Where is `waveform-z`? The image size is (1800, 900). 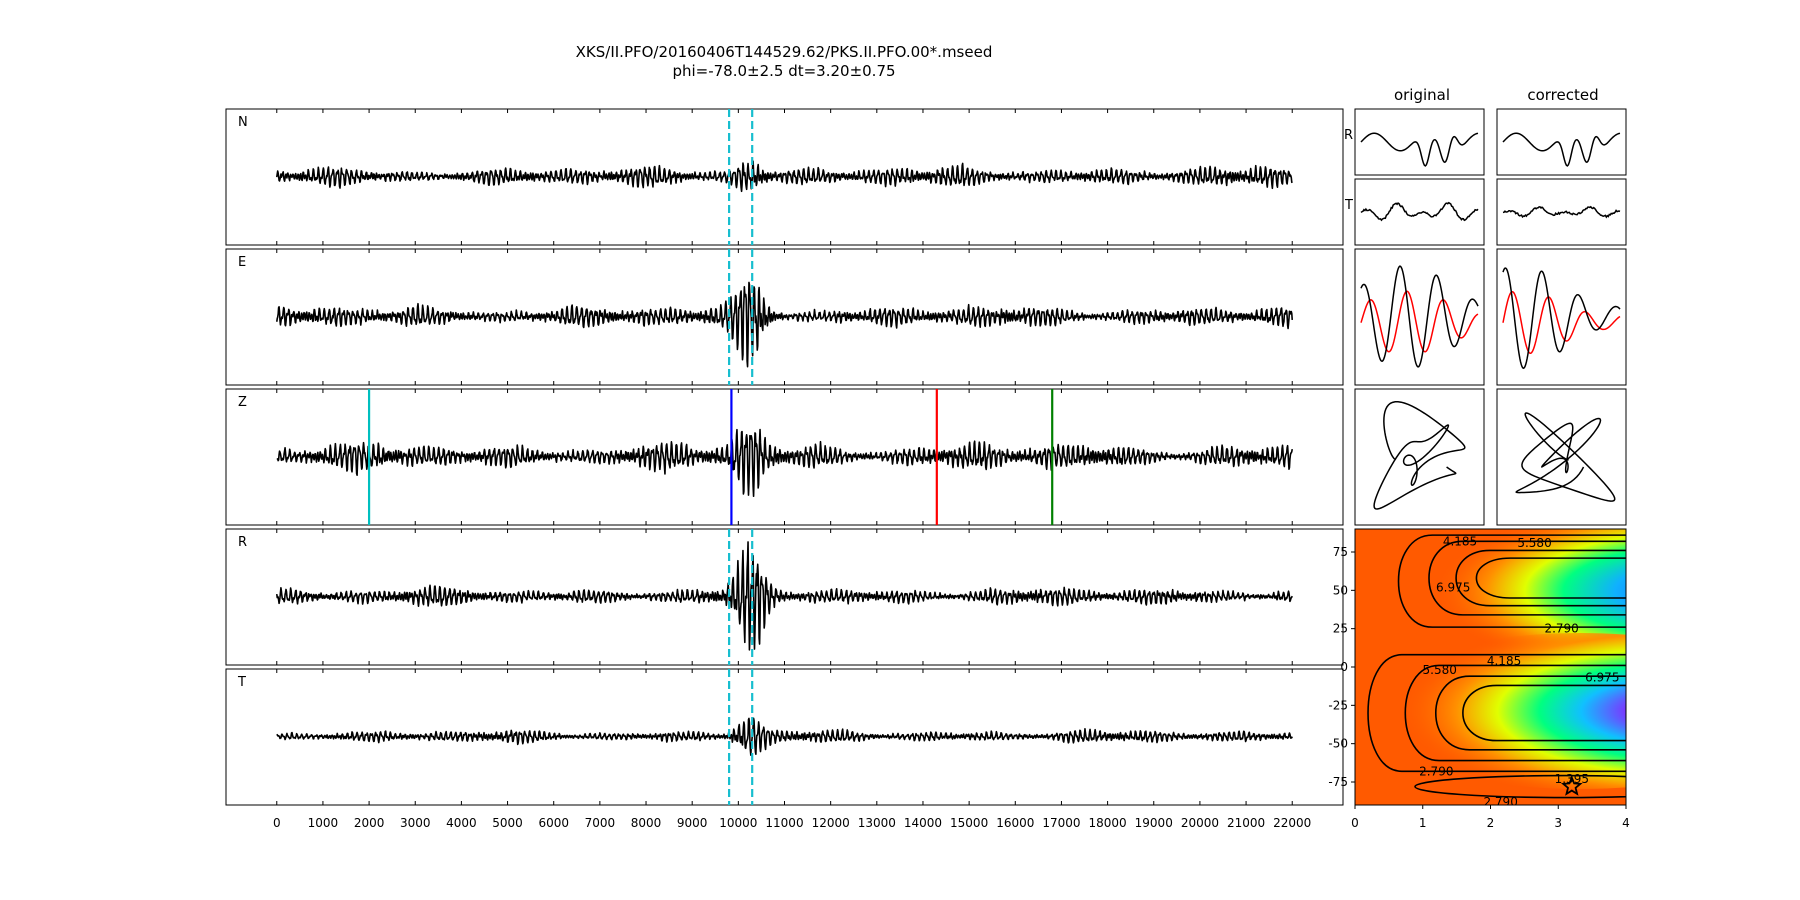
waveform-z is located at coordinates (785, 463).